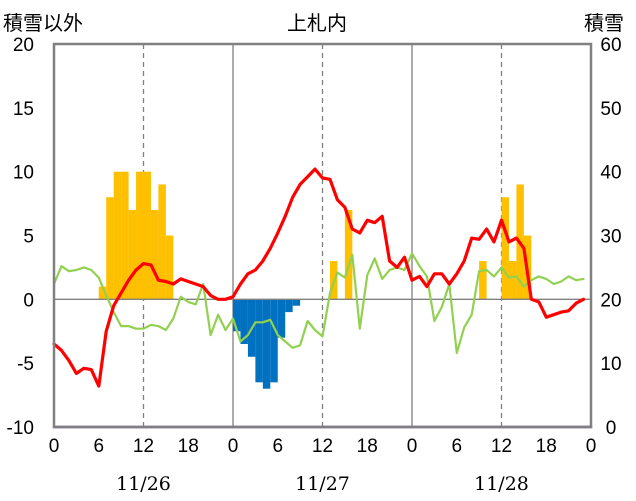 Image resolution: width=636 pixels, height=501 pixels. What do you see at coordinates (317, 24) in the screenshot?
I see `chart-title: 上札内` at bounding box center [317, 24].